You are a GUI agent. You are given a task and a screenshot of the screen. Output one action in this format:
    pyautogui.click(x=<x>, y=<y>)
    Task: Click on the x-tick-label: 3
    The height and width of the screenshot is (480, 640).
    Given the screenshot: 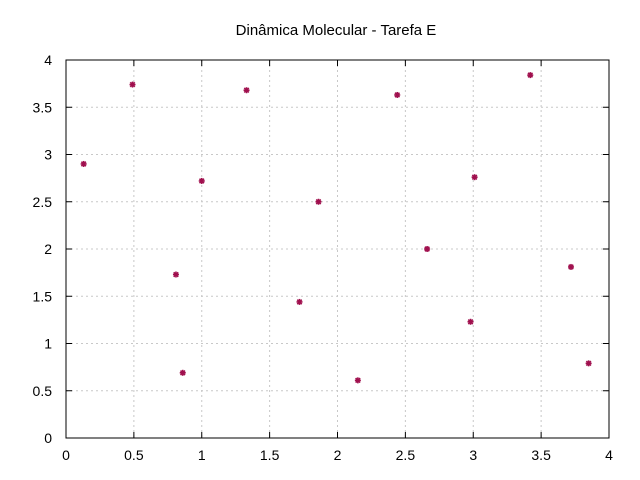 What is the action you would take?
    pyautogui.click(x=473, y=455)
    